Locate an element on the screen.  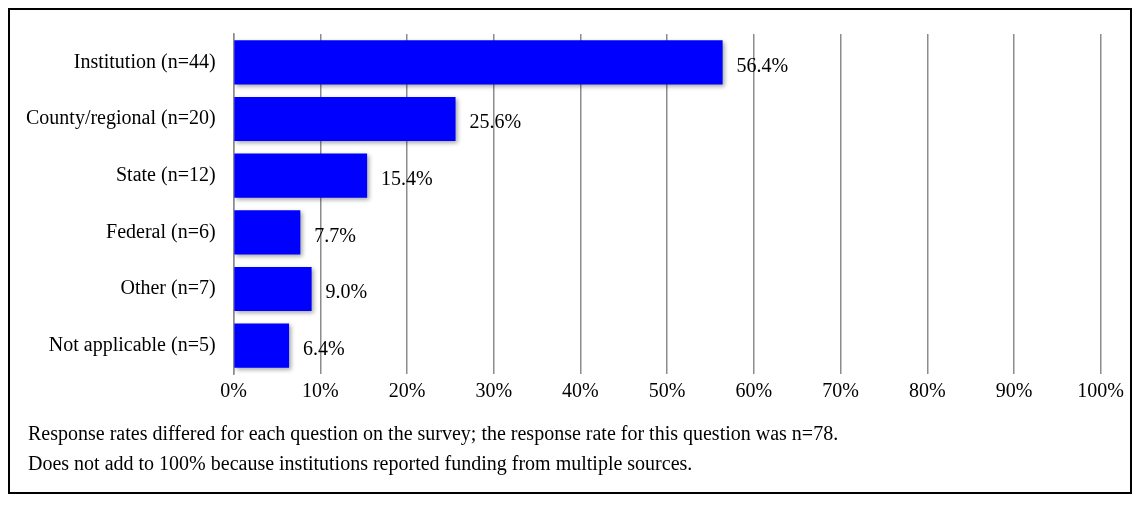
x-tick-label: 50% is located at coordinates (667, 390).